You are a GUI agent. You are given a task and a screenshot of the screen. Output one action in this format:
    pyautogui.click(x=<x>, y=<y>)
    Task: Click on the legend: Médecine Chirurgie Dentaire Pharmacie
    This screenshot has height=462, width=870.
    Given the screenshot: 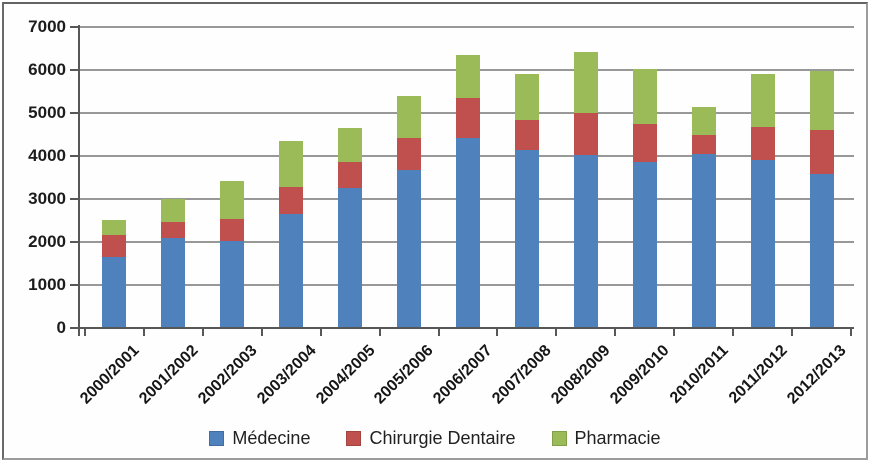 What is the action you would take?
    pyautogui.click(x=435, y=438)
    